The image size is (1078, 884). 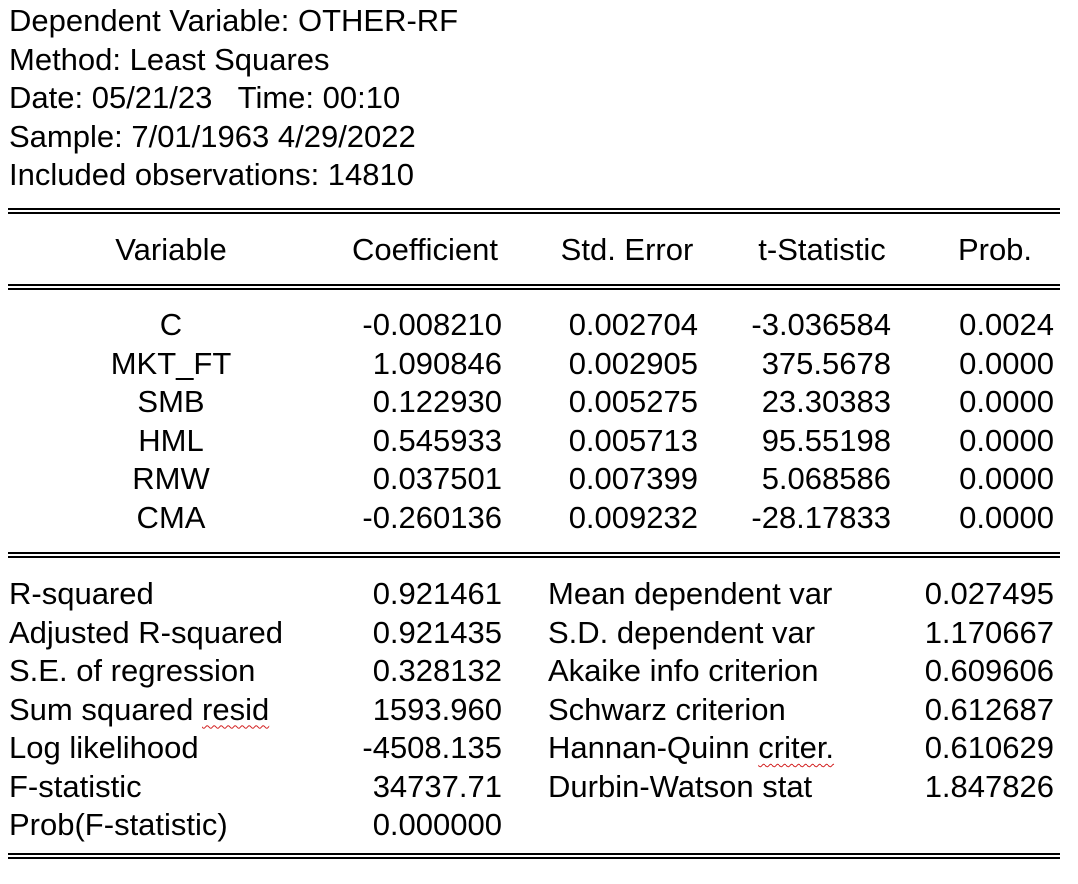 I want to click on stat-value: 1.847826, so click(x=989, y=786).